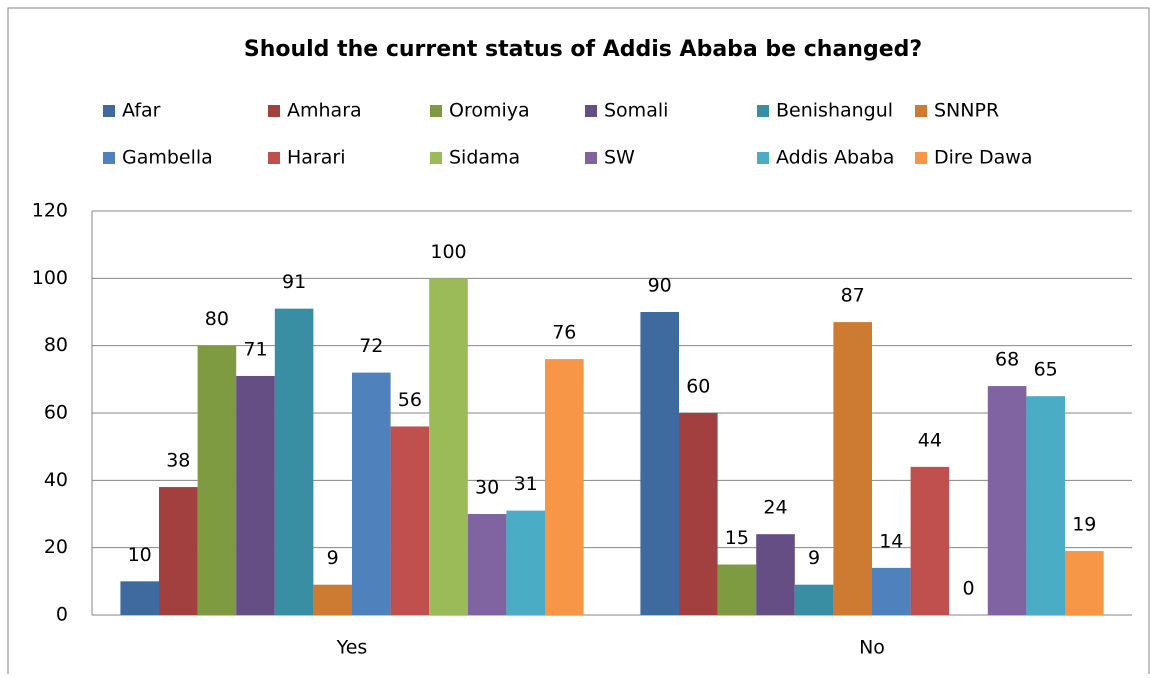 The image size is (1150, 678). Describe the element at coordinates (775, 508) in the screenshot. I see `data-label: 24` at that location.